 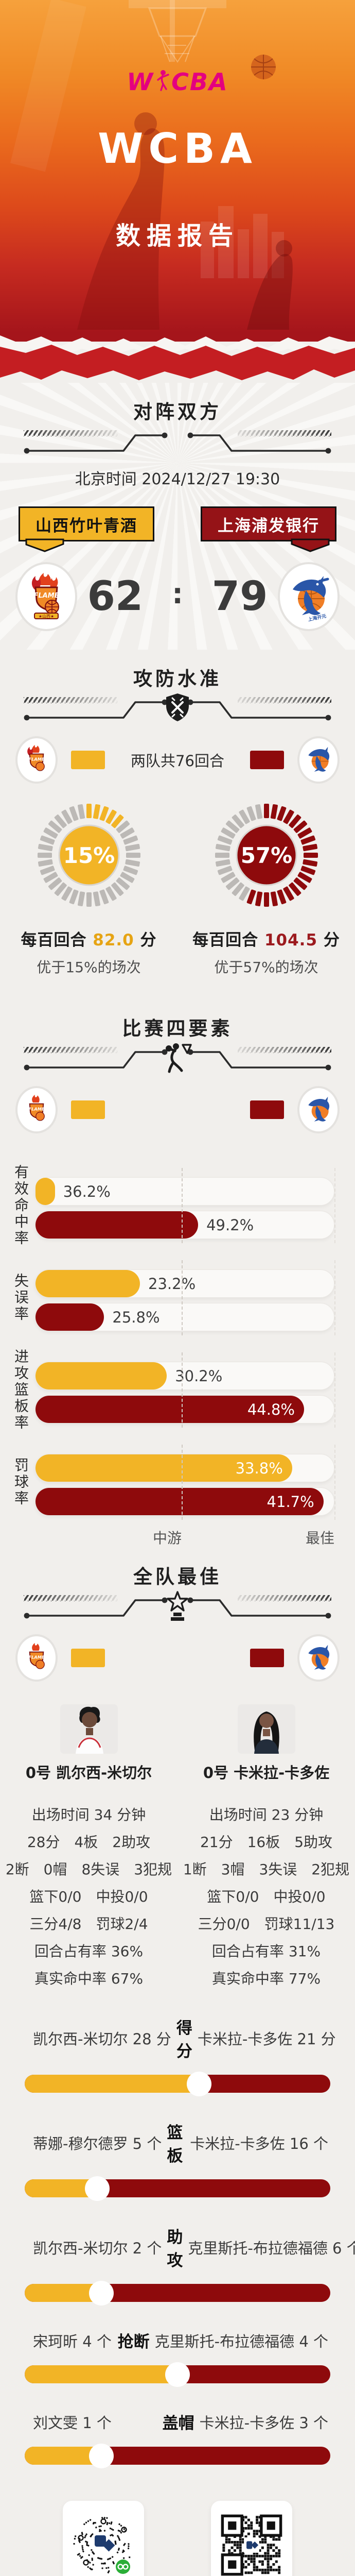 What do you see at coordinates (180, 2055) in the screenshot?
I see `duel-row: 凯尔西-米切尔 28 分 得分 卡米拉-卡多佐 21 分` at bounding box center [180, 2055].